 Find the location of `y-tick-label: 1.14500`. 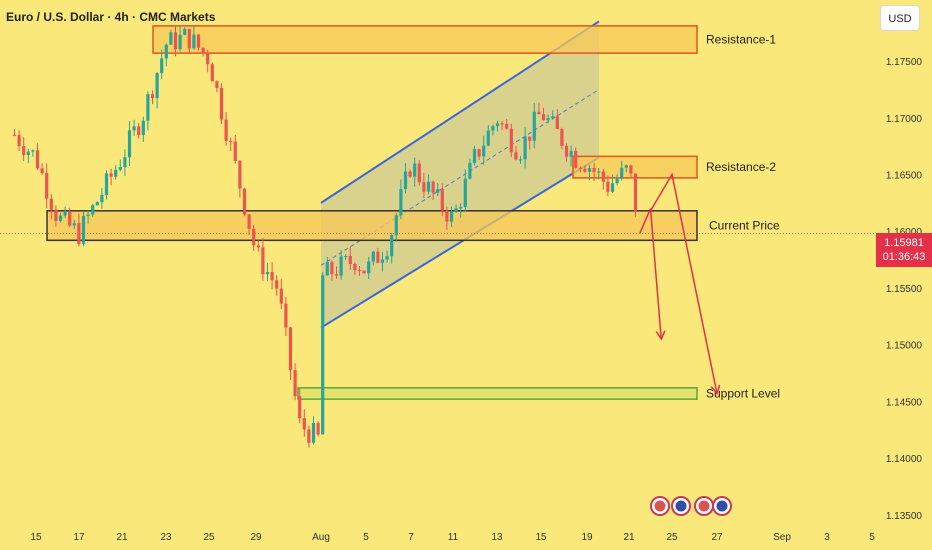

y-tick-label: 1.14500 is located at coordinates (904, 402).